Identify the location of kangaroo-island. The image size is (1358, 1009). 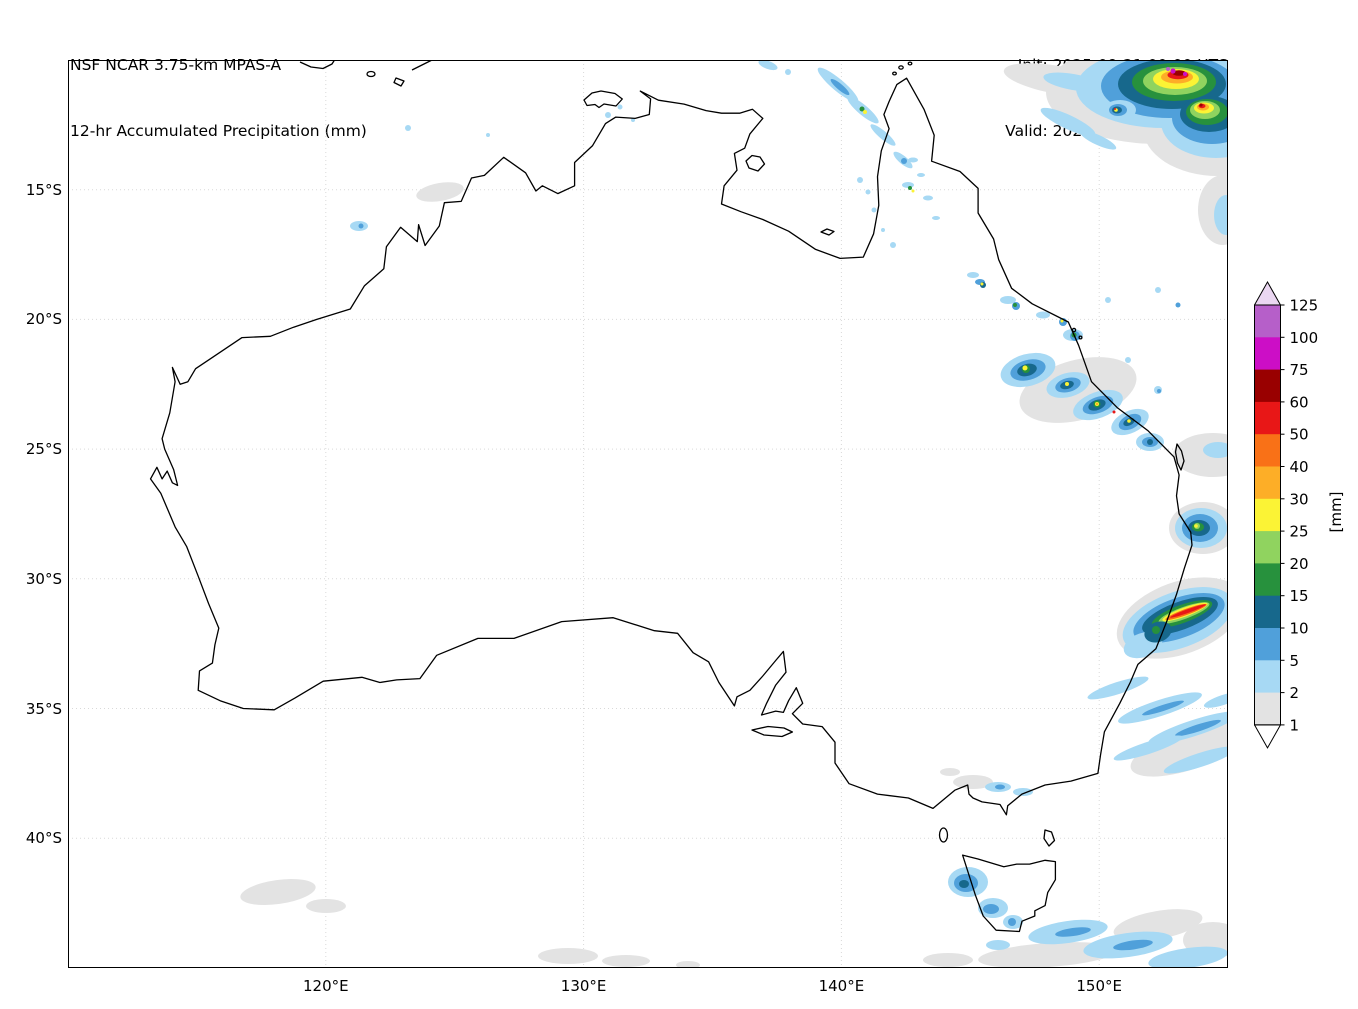
(772, 731).